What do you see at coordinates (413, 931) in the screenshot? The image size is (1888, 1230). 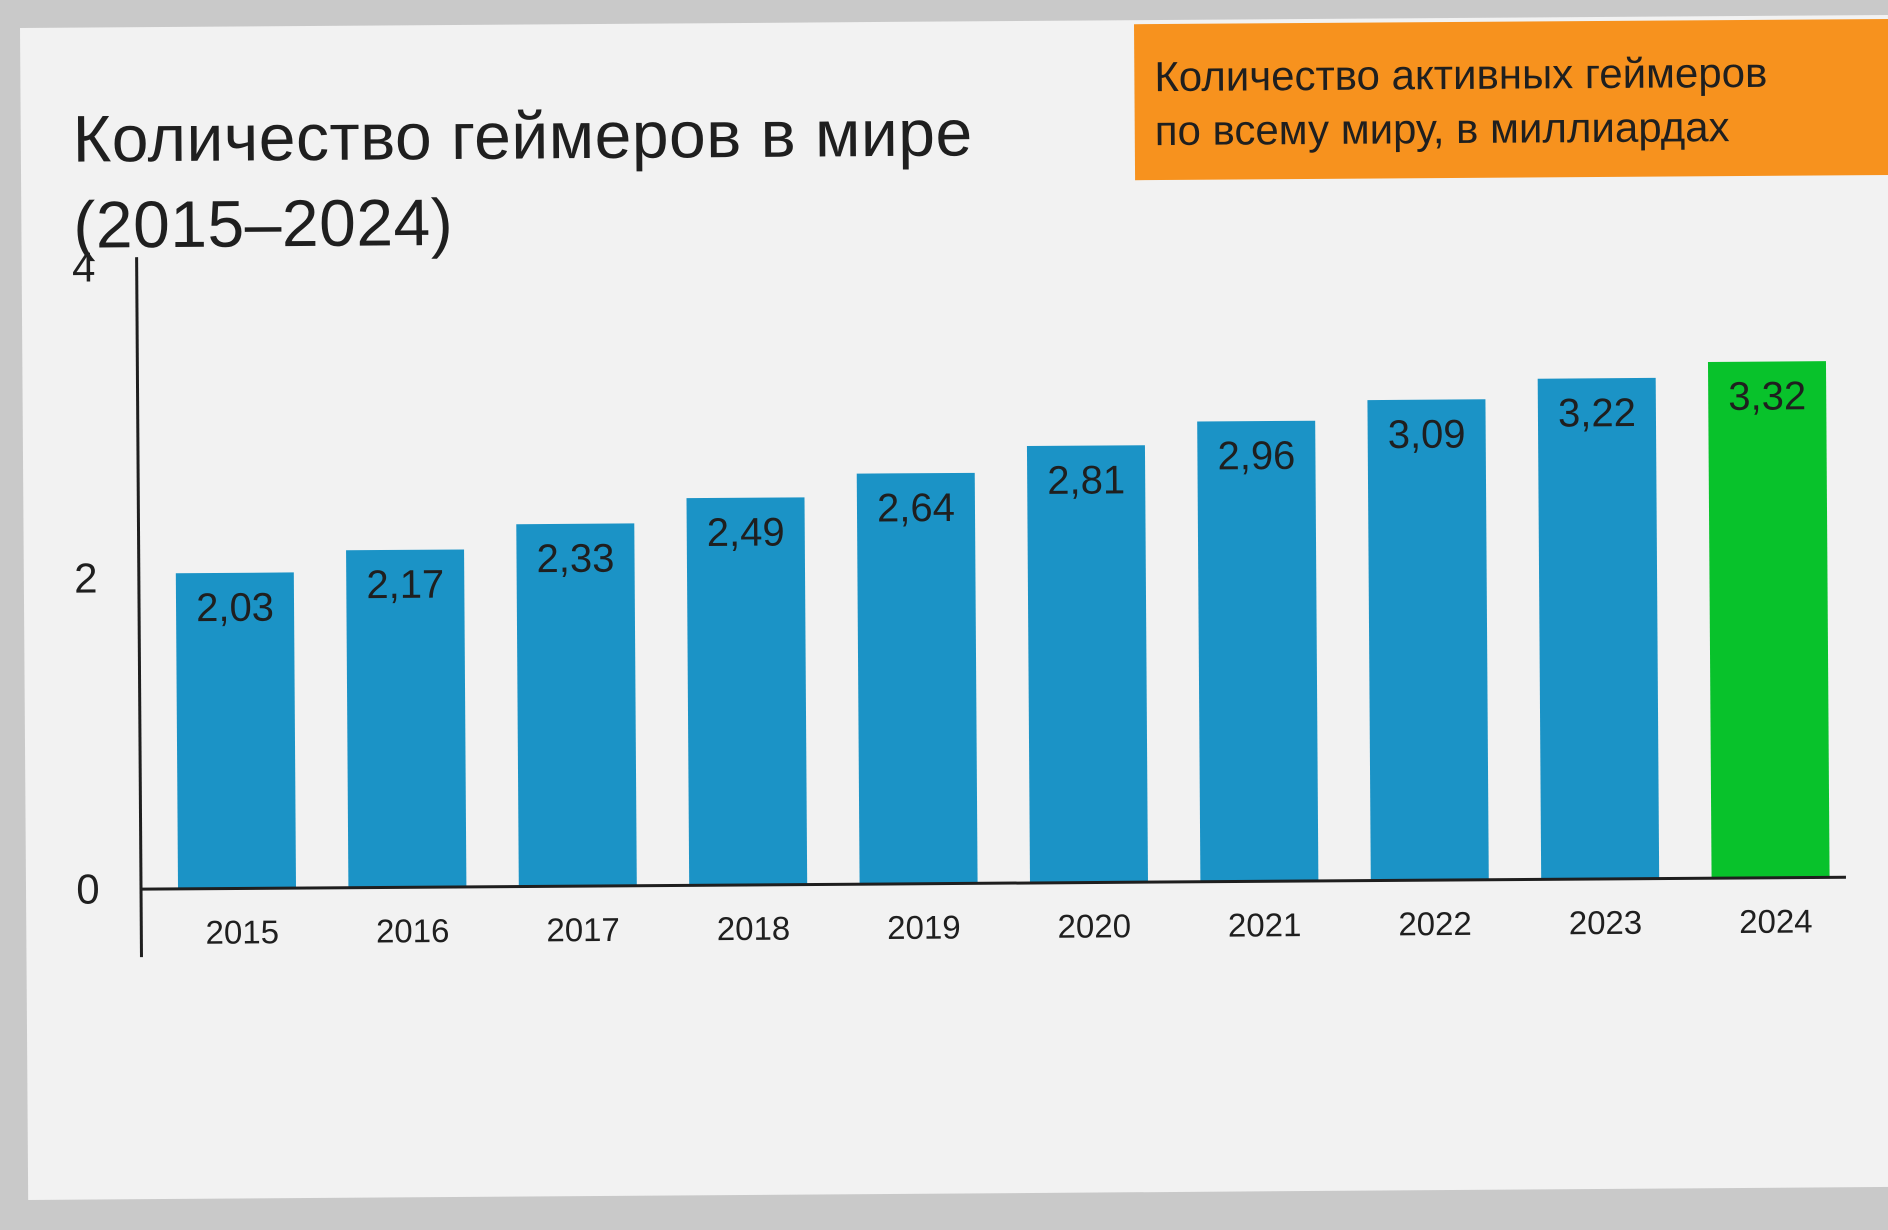 I see `x-tick-label: 2016` at bounding box center [413, 931].